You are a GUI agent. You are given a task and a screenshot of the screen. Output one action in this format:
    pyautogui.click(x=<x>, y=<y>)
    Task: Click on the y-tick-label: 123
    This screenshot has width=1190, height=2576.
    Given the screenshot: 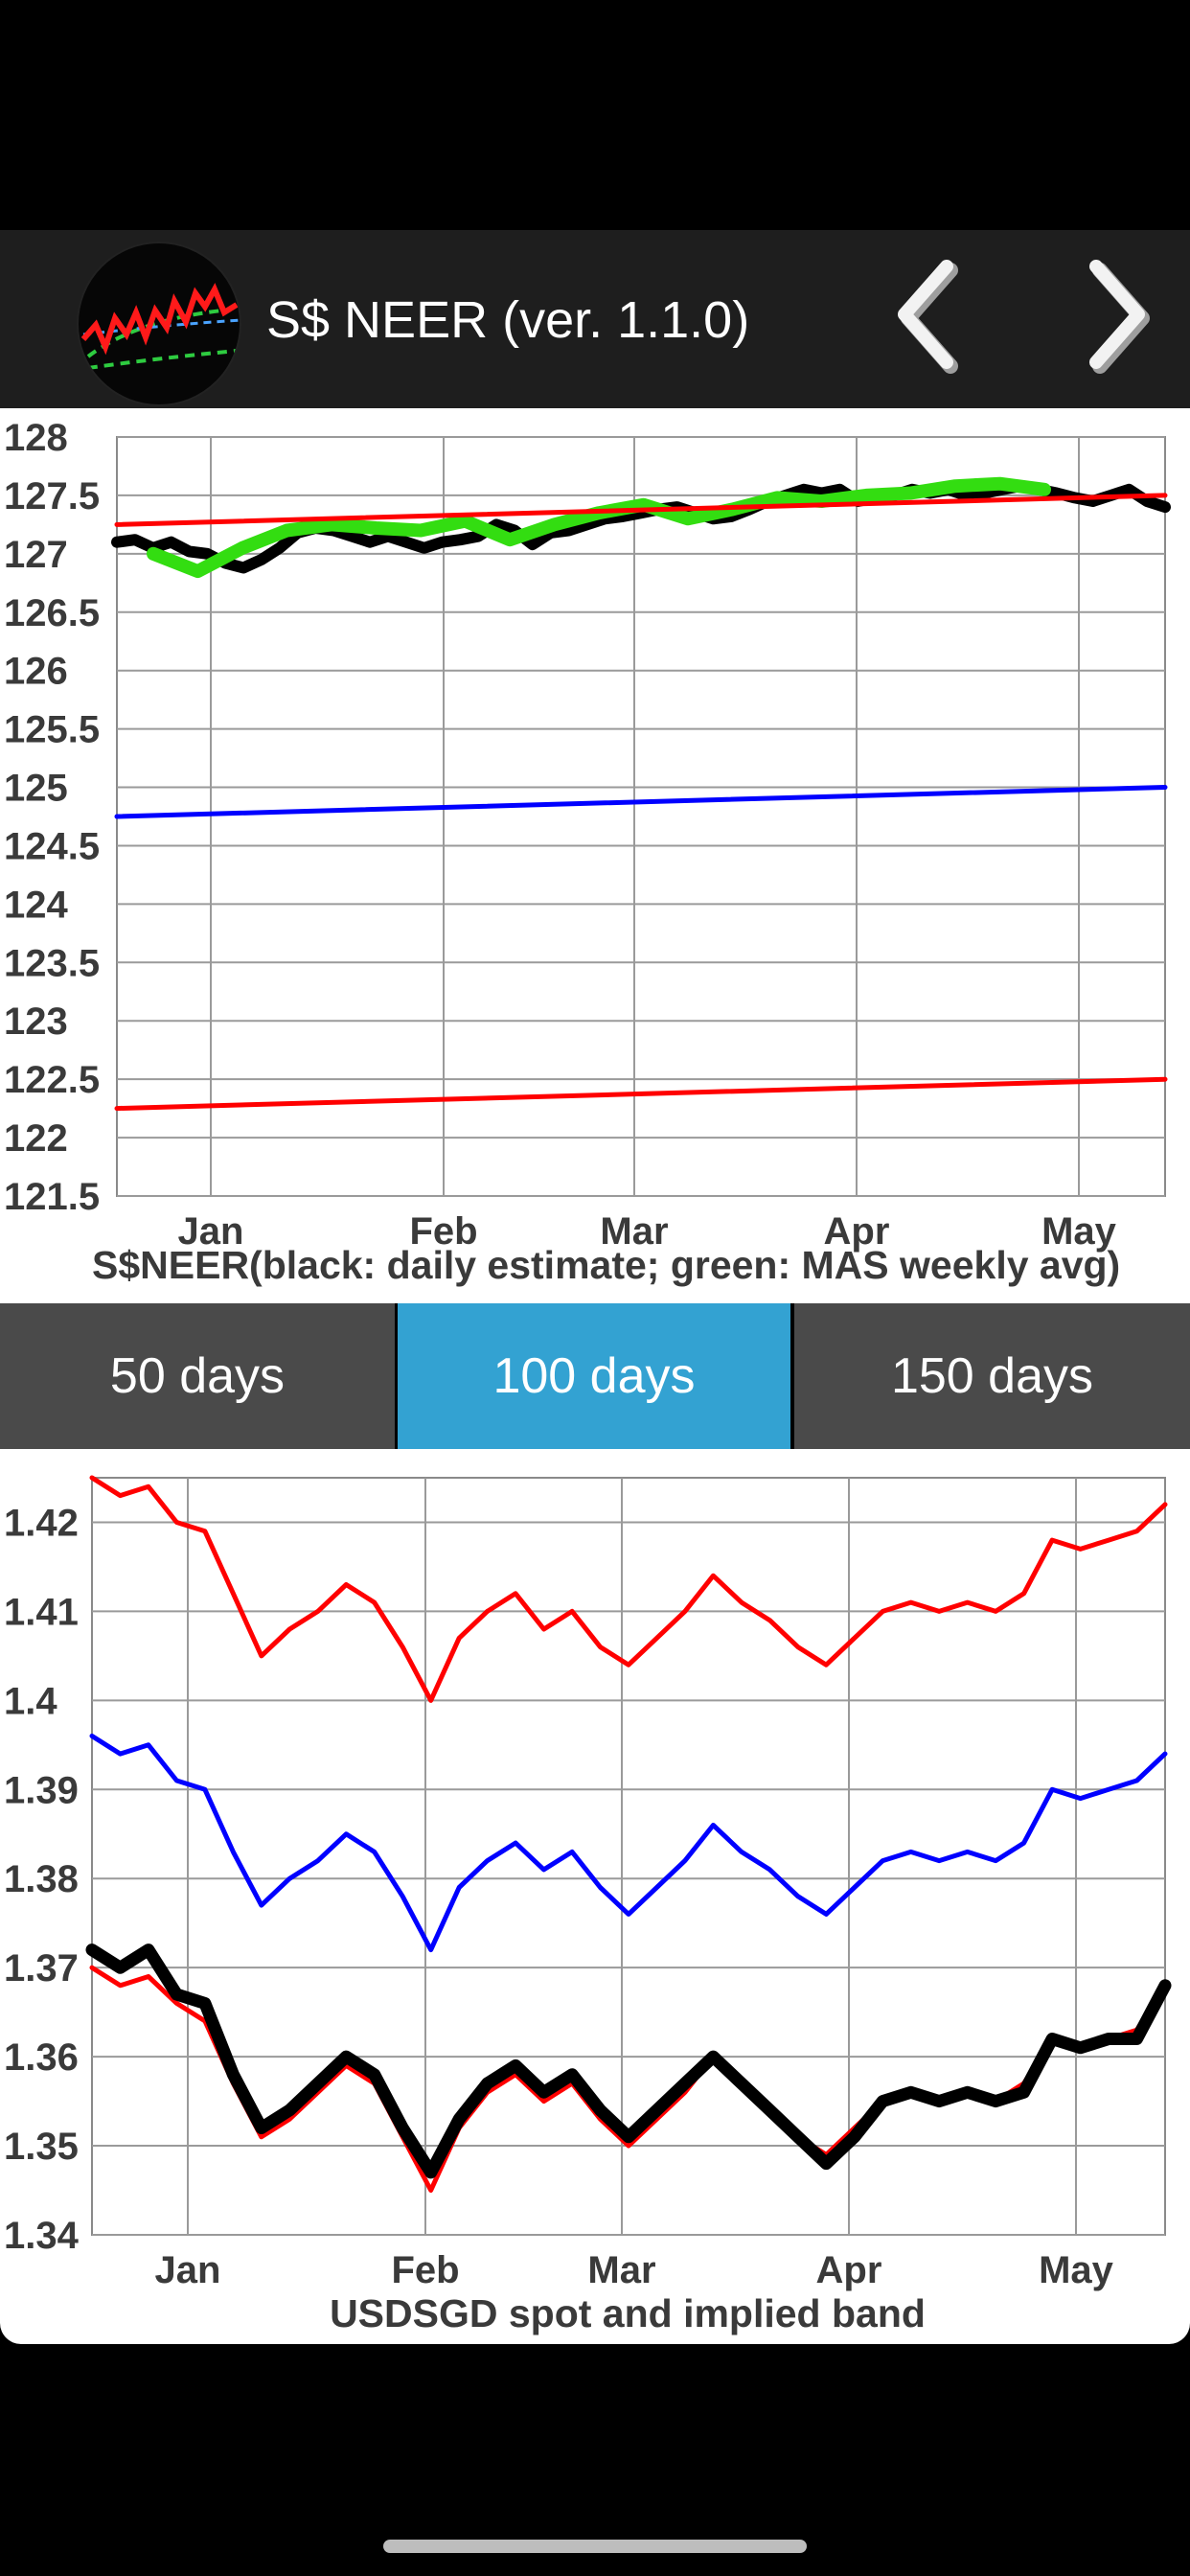 What is the action you would take?
    pyautogui.click(x=36, y=1021)
    